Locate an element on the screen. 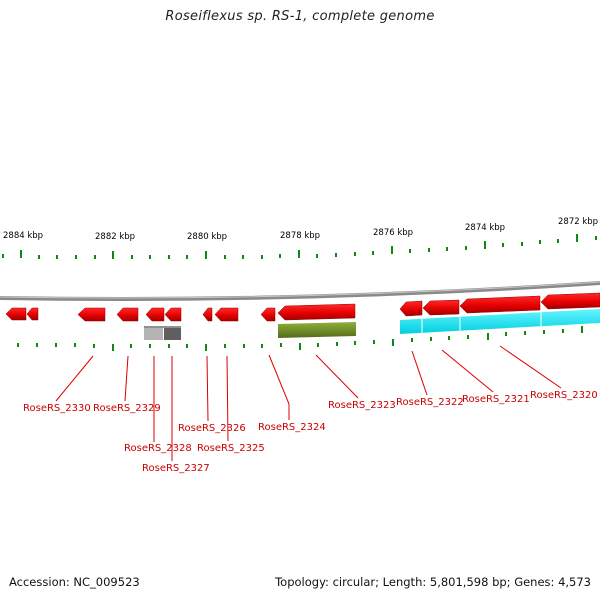 This screenshot has height=600, width=600. scale-label-2882: 2882 kbp is located at coordinates (115, 237).